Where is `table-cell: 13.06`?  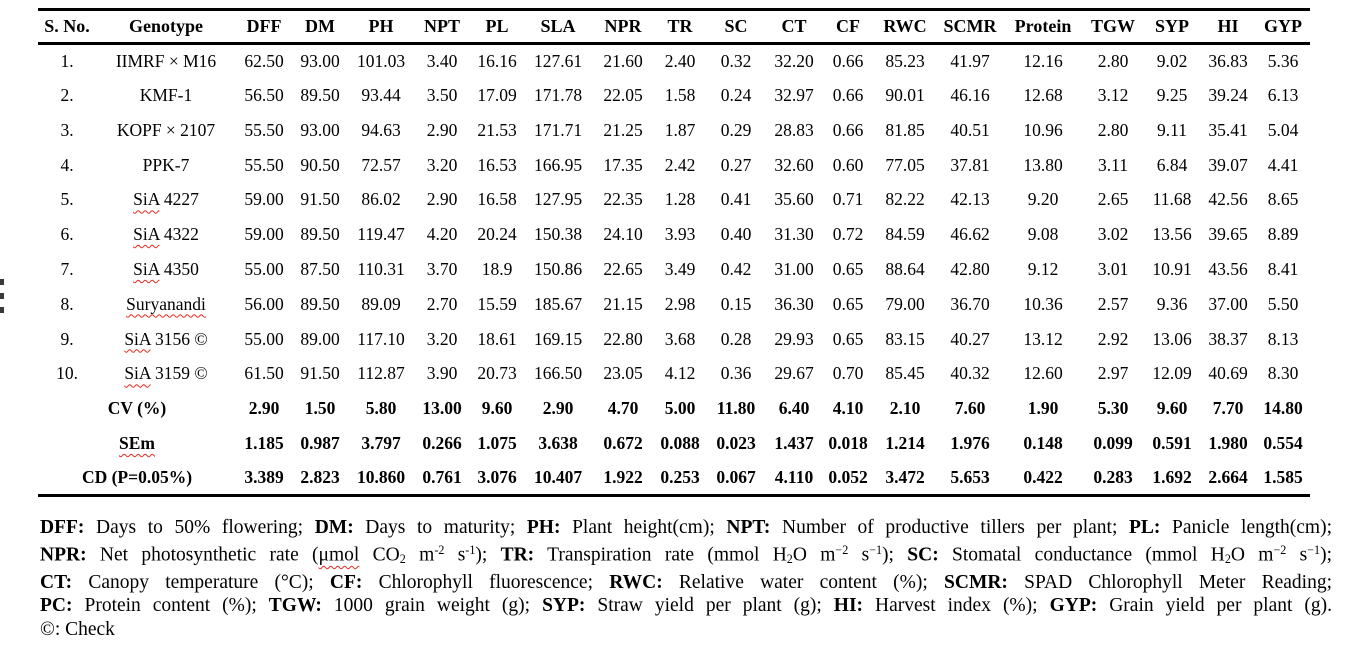 table-cell: 13.06 is located at coordinates (1172, 338).